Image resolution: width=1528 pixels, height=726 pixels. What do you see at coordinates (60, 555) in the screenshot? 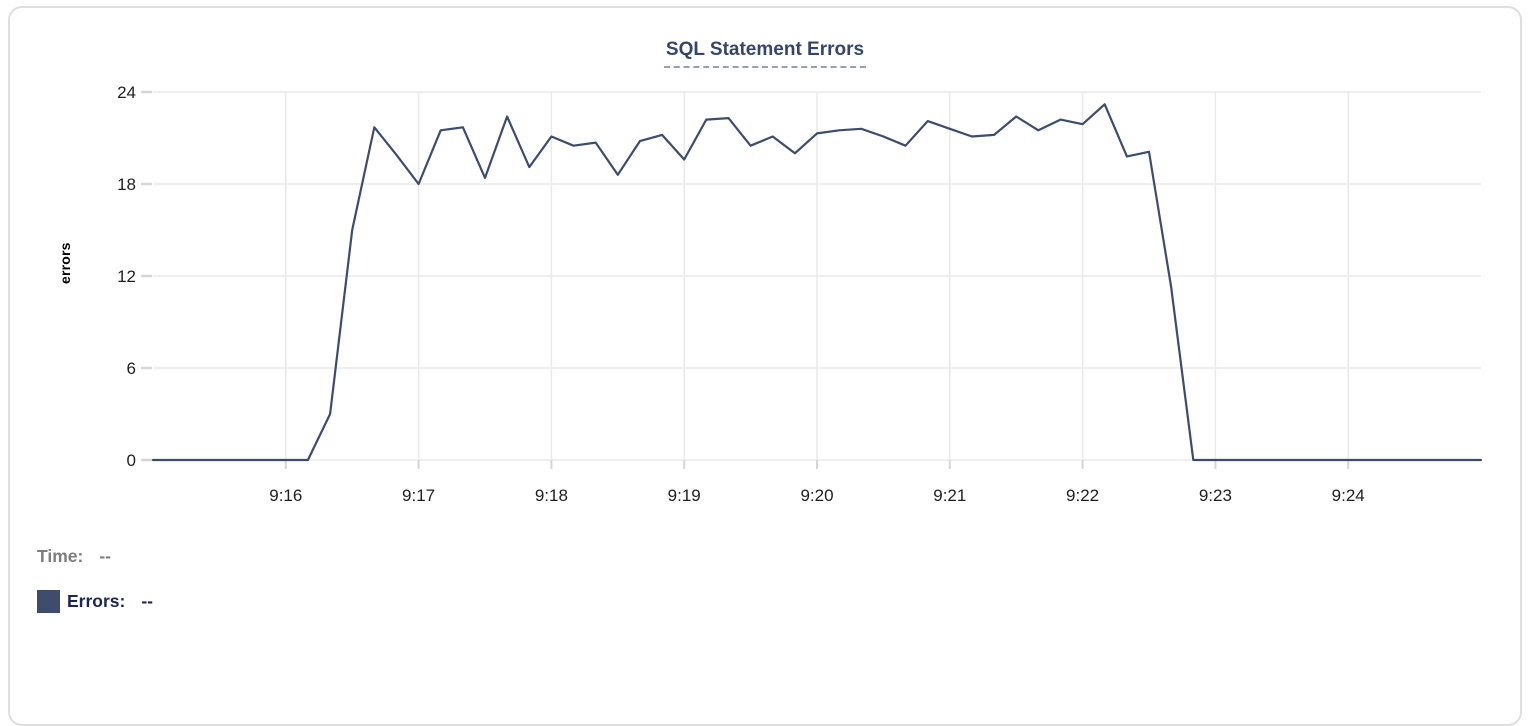
I see `legend-time-label: Time:` at bounding box center [60, 555].